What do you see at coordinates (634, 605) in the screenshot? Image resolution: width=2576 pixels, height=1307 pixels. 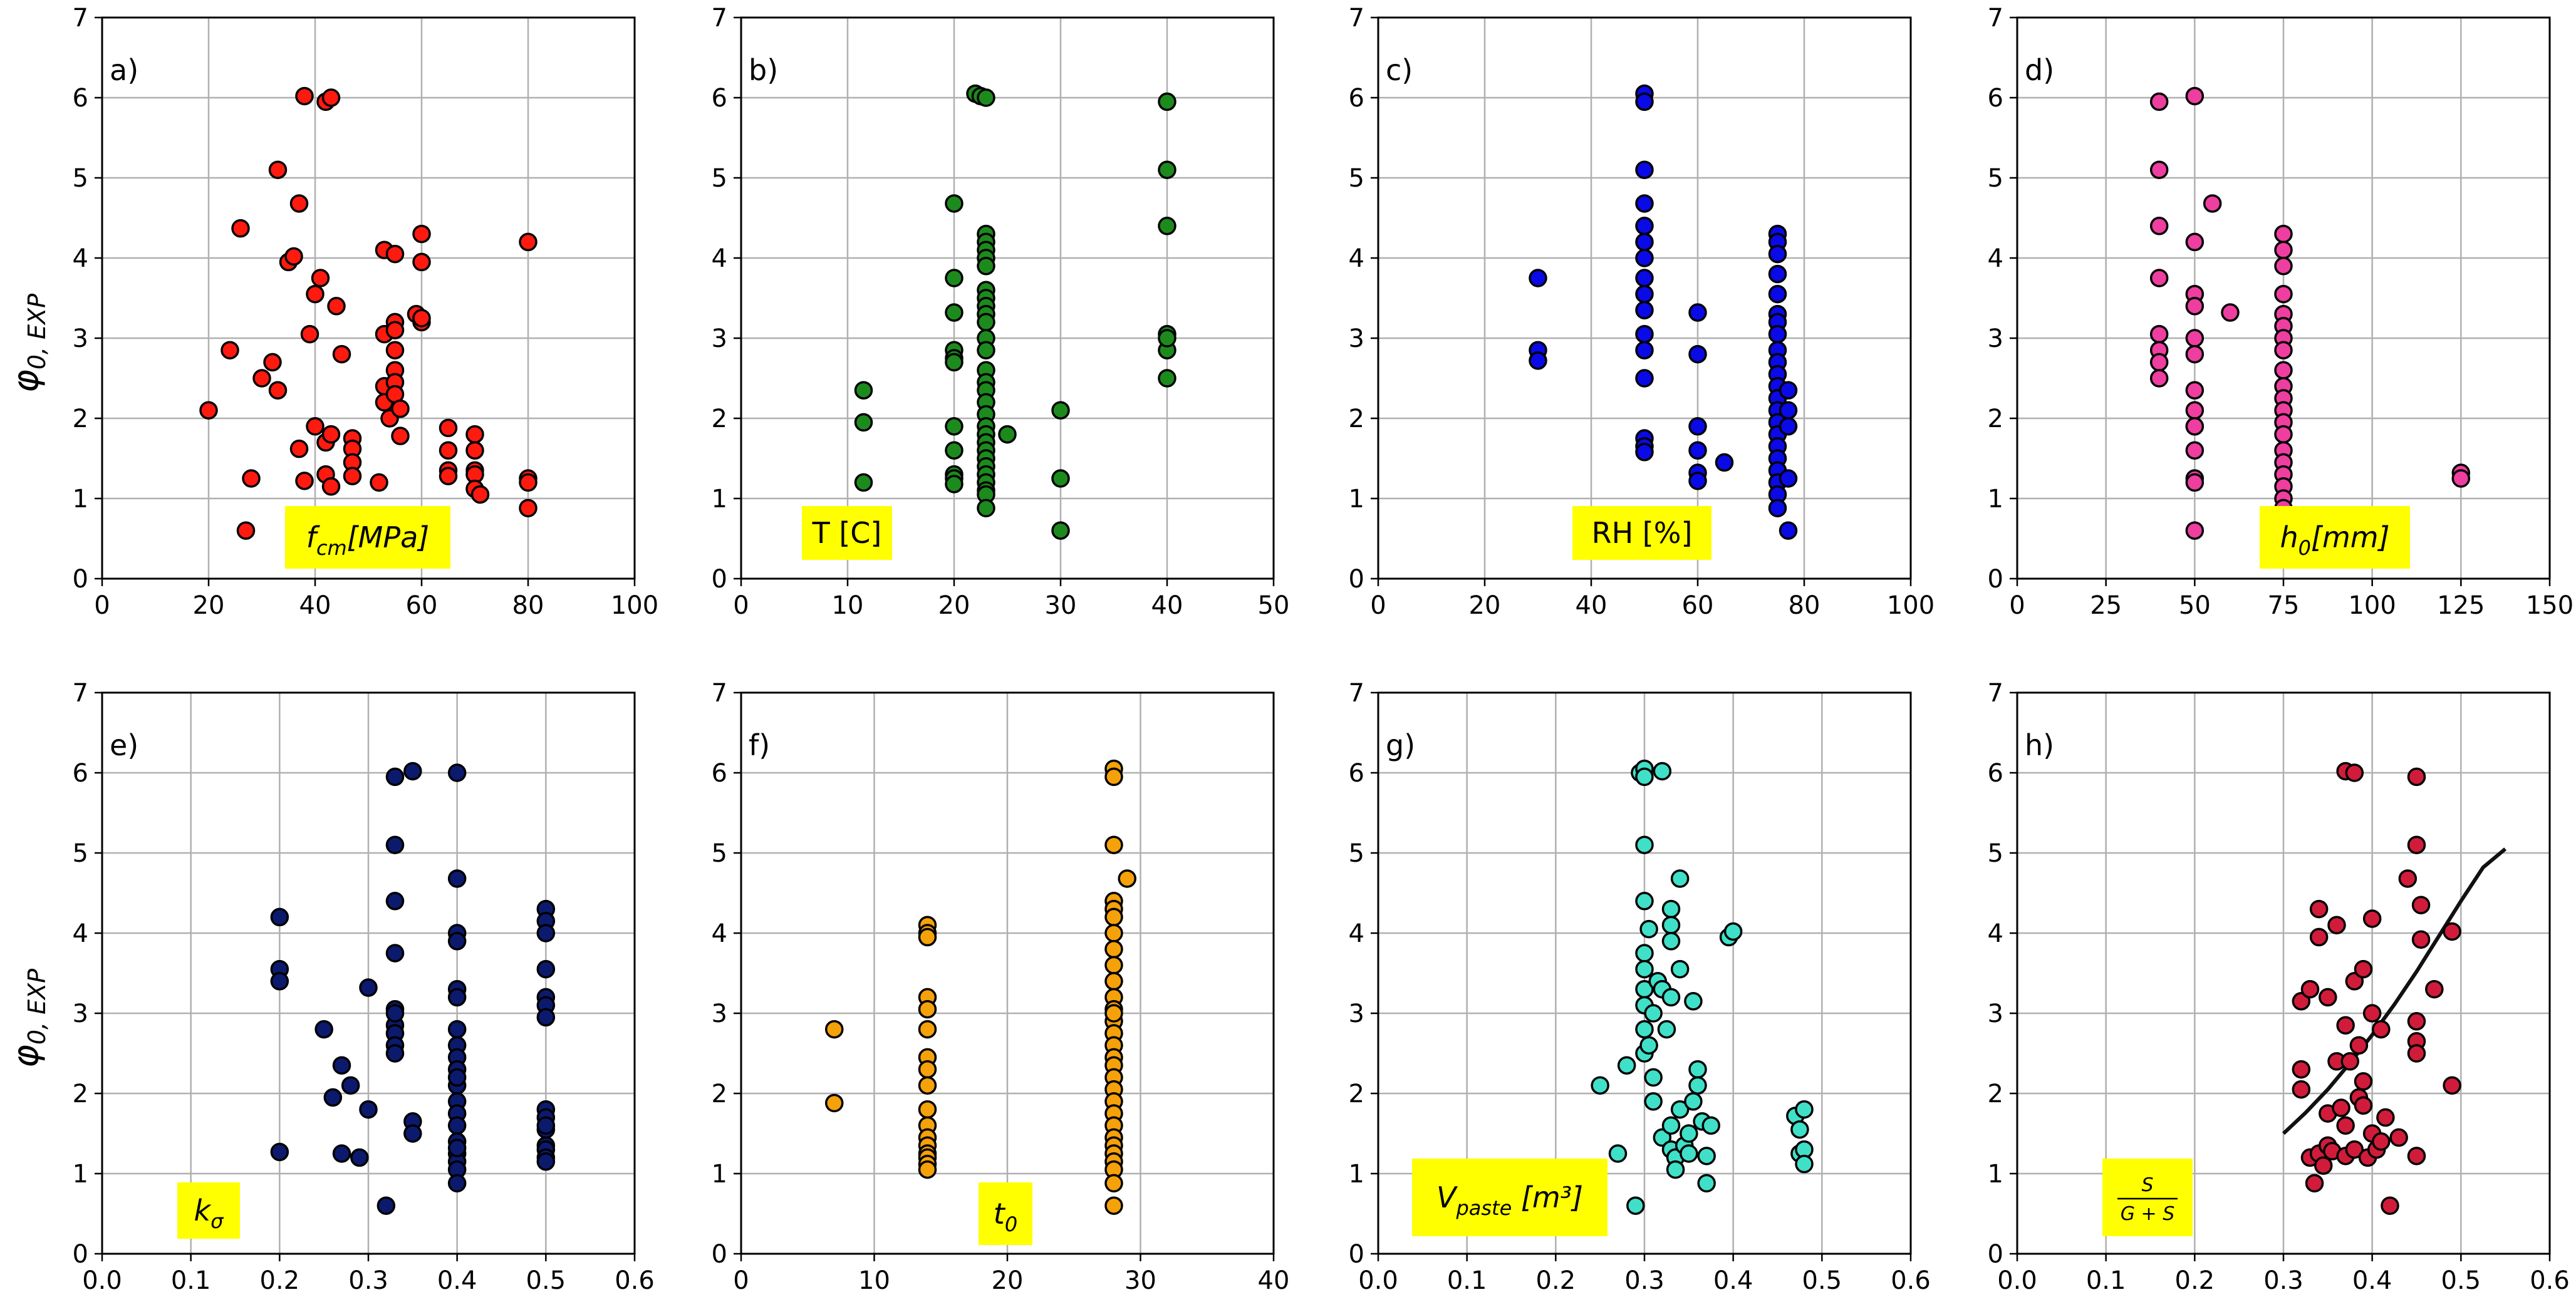 I see `x-tick-label: 100` at bounding box center [634, 605].